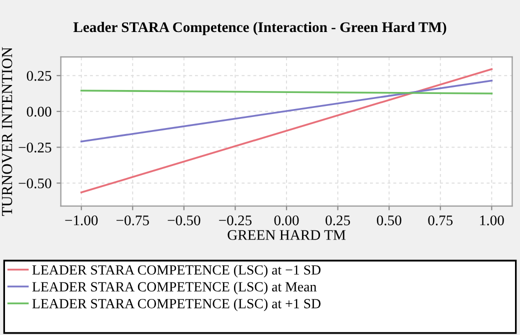  Describe the element at coordinates (176, 271) in the screenshot. I see `legend-label: LEADER STARA COMPETENCE (LSC) at −1 SD` at that location.